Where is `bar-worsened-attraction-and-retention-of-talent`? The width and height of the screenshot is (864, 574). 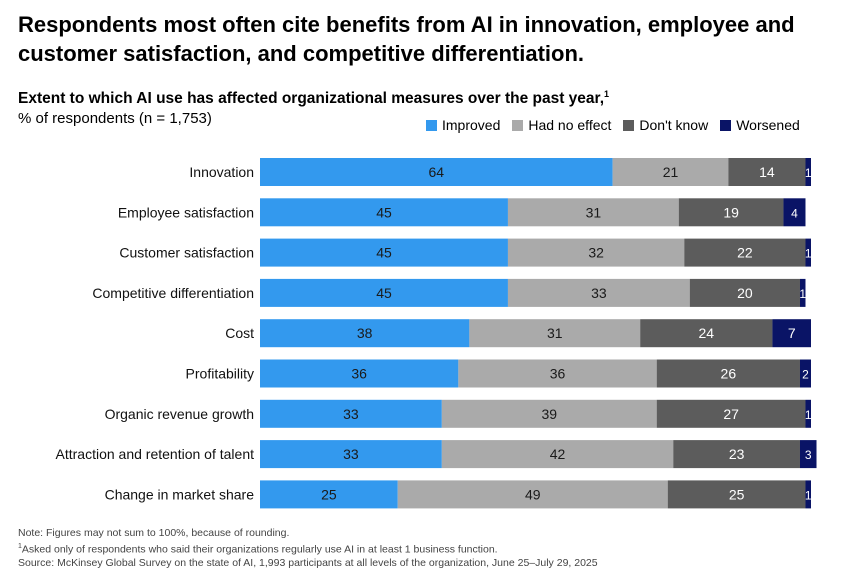 bar-worsened-attraction-and-retention-of-talent is located at coordinates (808, 454).